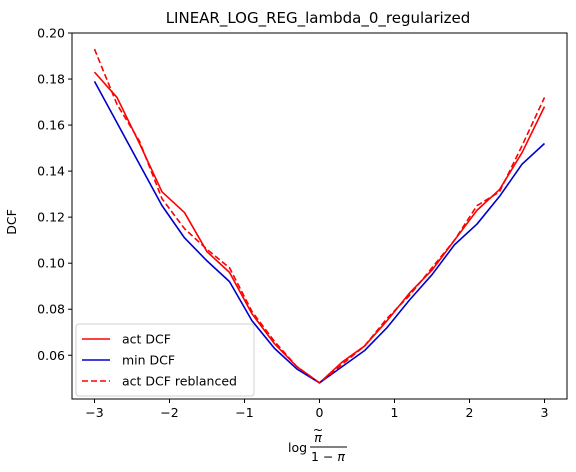  Describe the element at coordinates (11, 222) in the screenshot. I see `y-axis-label: DCF` at that location.